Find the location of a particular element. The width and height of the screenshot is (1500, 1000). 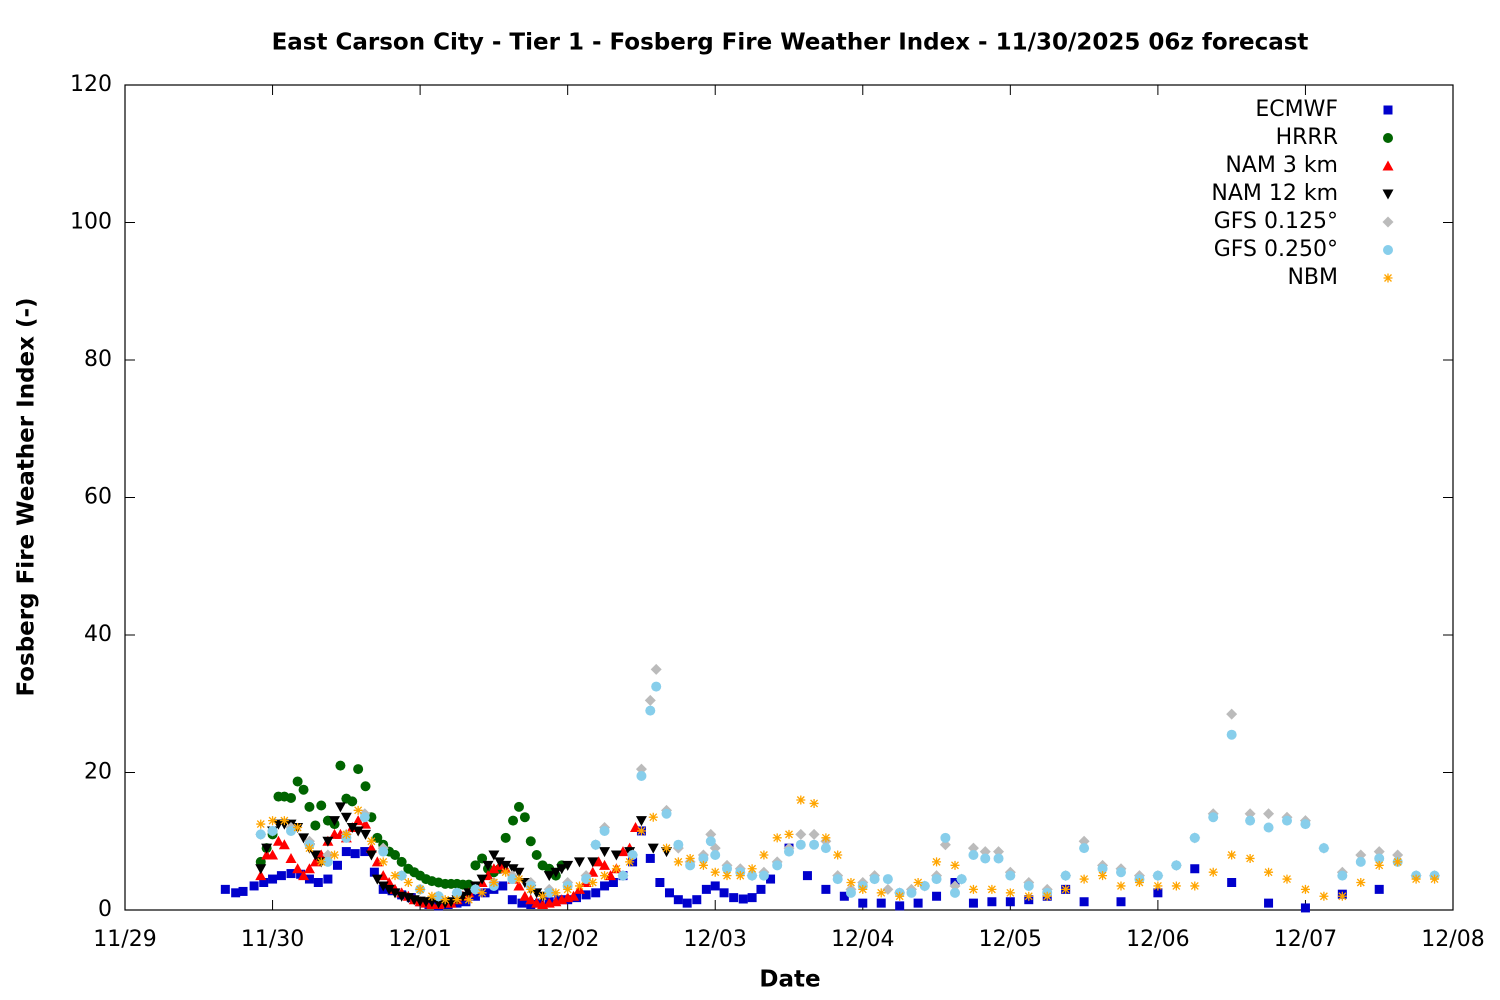

x-tick-label: 11/29 is located at coordinates (124, 939).